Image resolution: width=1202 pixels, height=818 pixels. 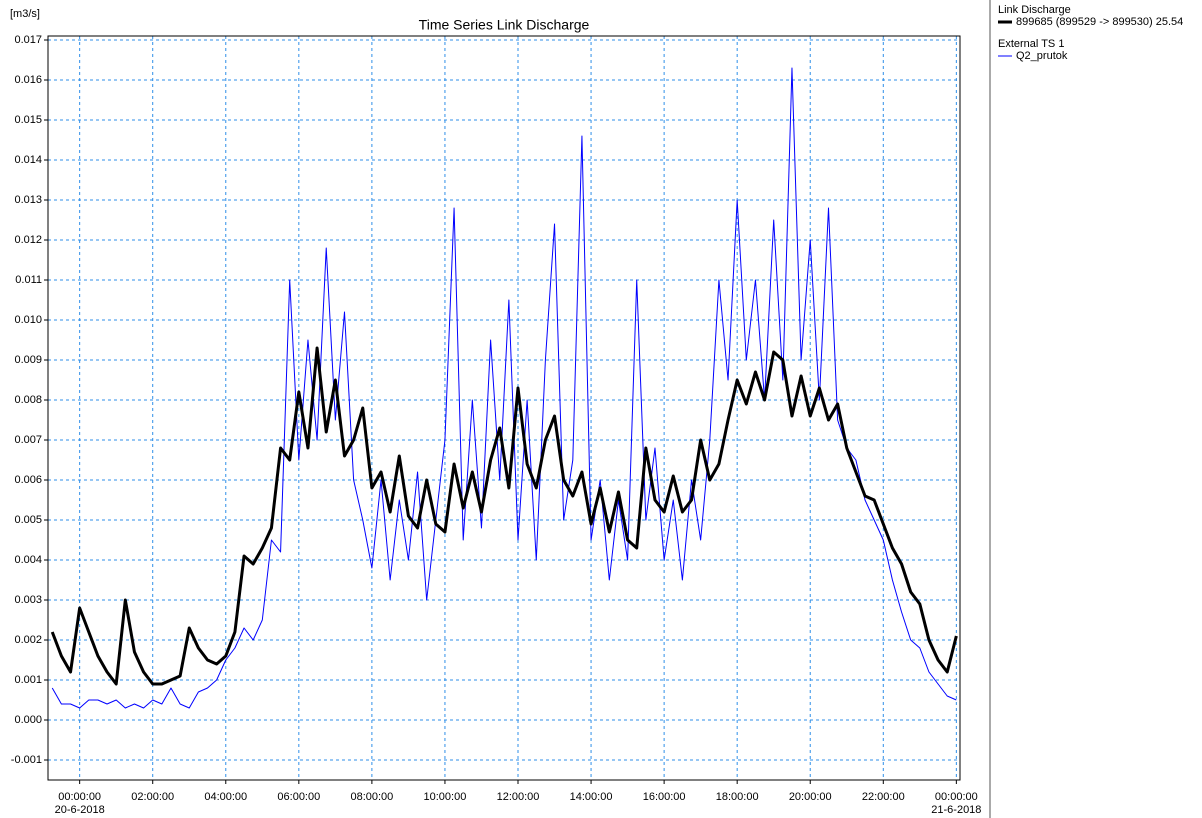 What do you see at coordinates (445, 797) in the screenshot?
I see `x-tick-label: 10:00:00` at bounding box center [445, 797].